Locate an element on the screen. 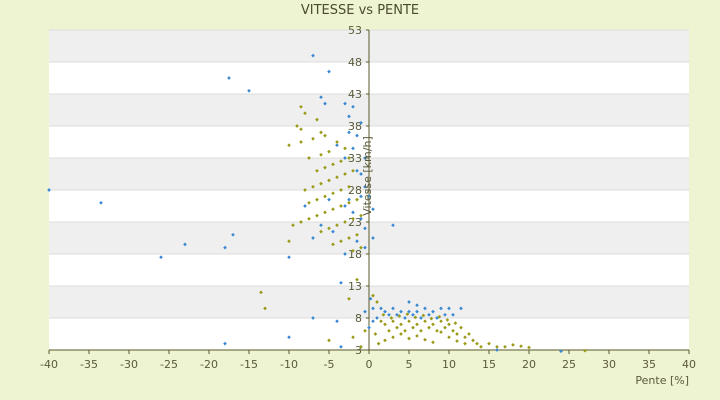 The height and width of the screenshot is (400, 720). x-tick-label: 30 is located at coordinates (609, 364).